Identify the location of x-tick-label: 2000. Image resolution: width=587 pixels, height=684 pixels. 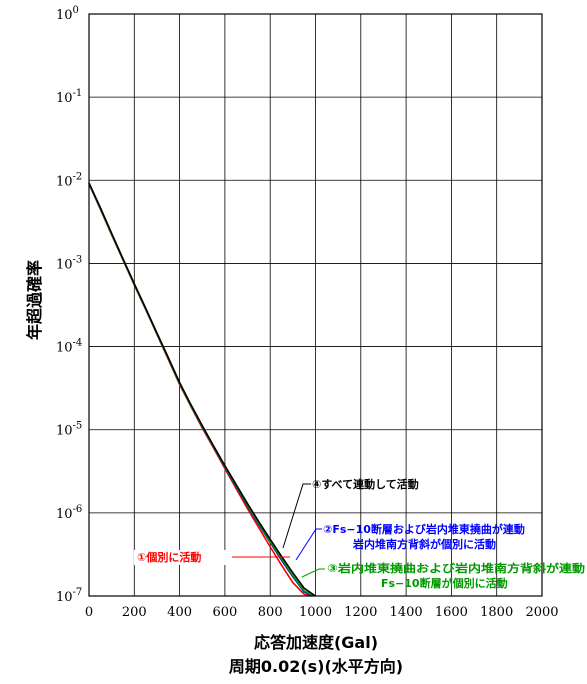
(541, 612).